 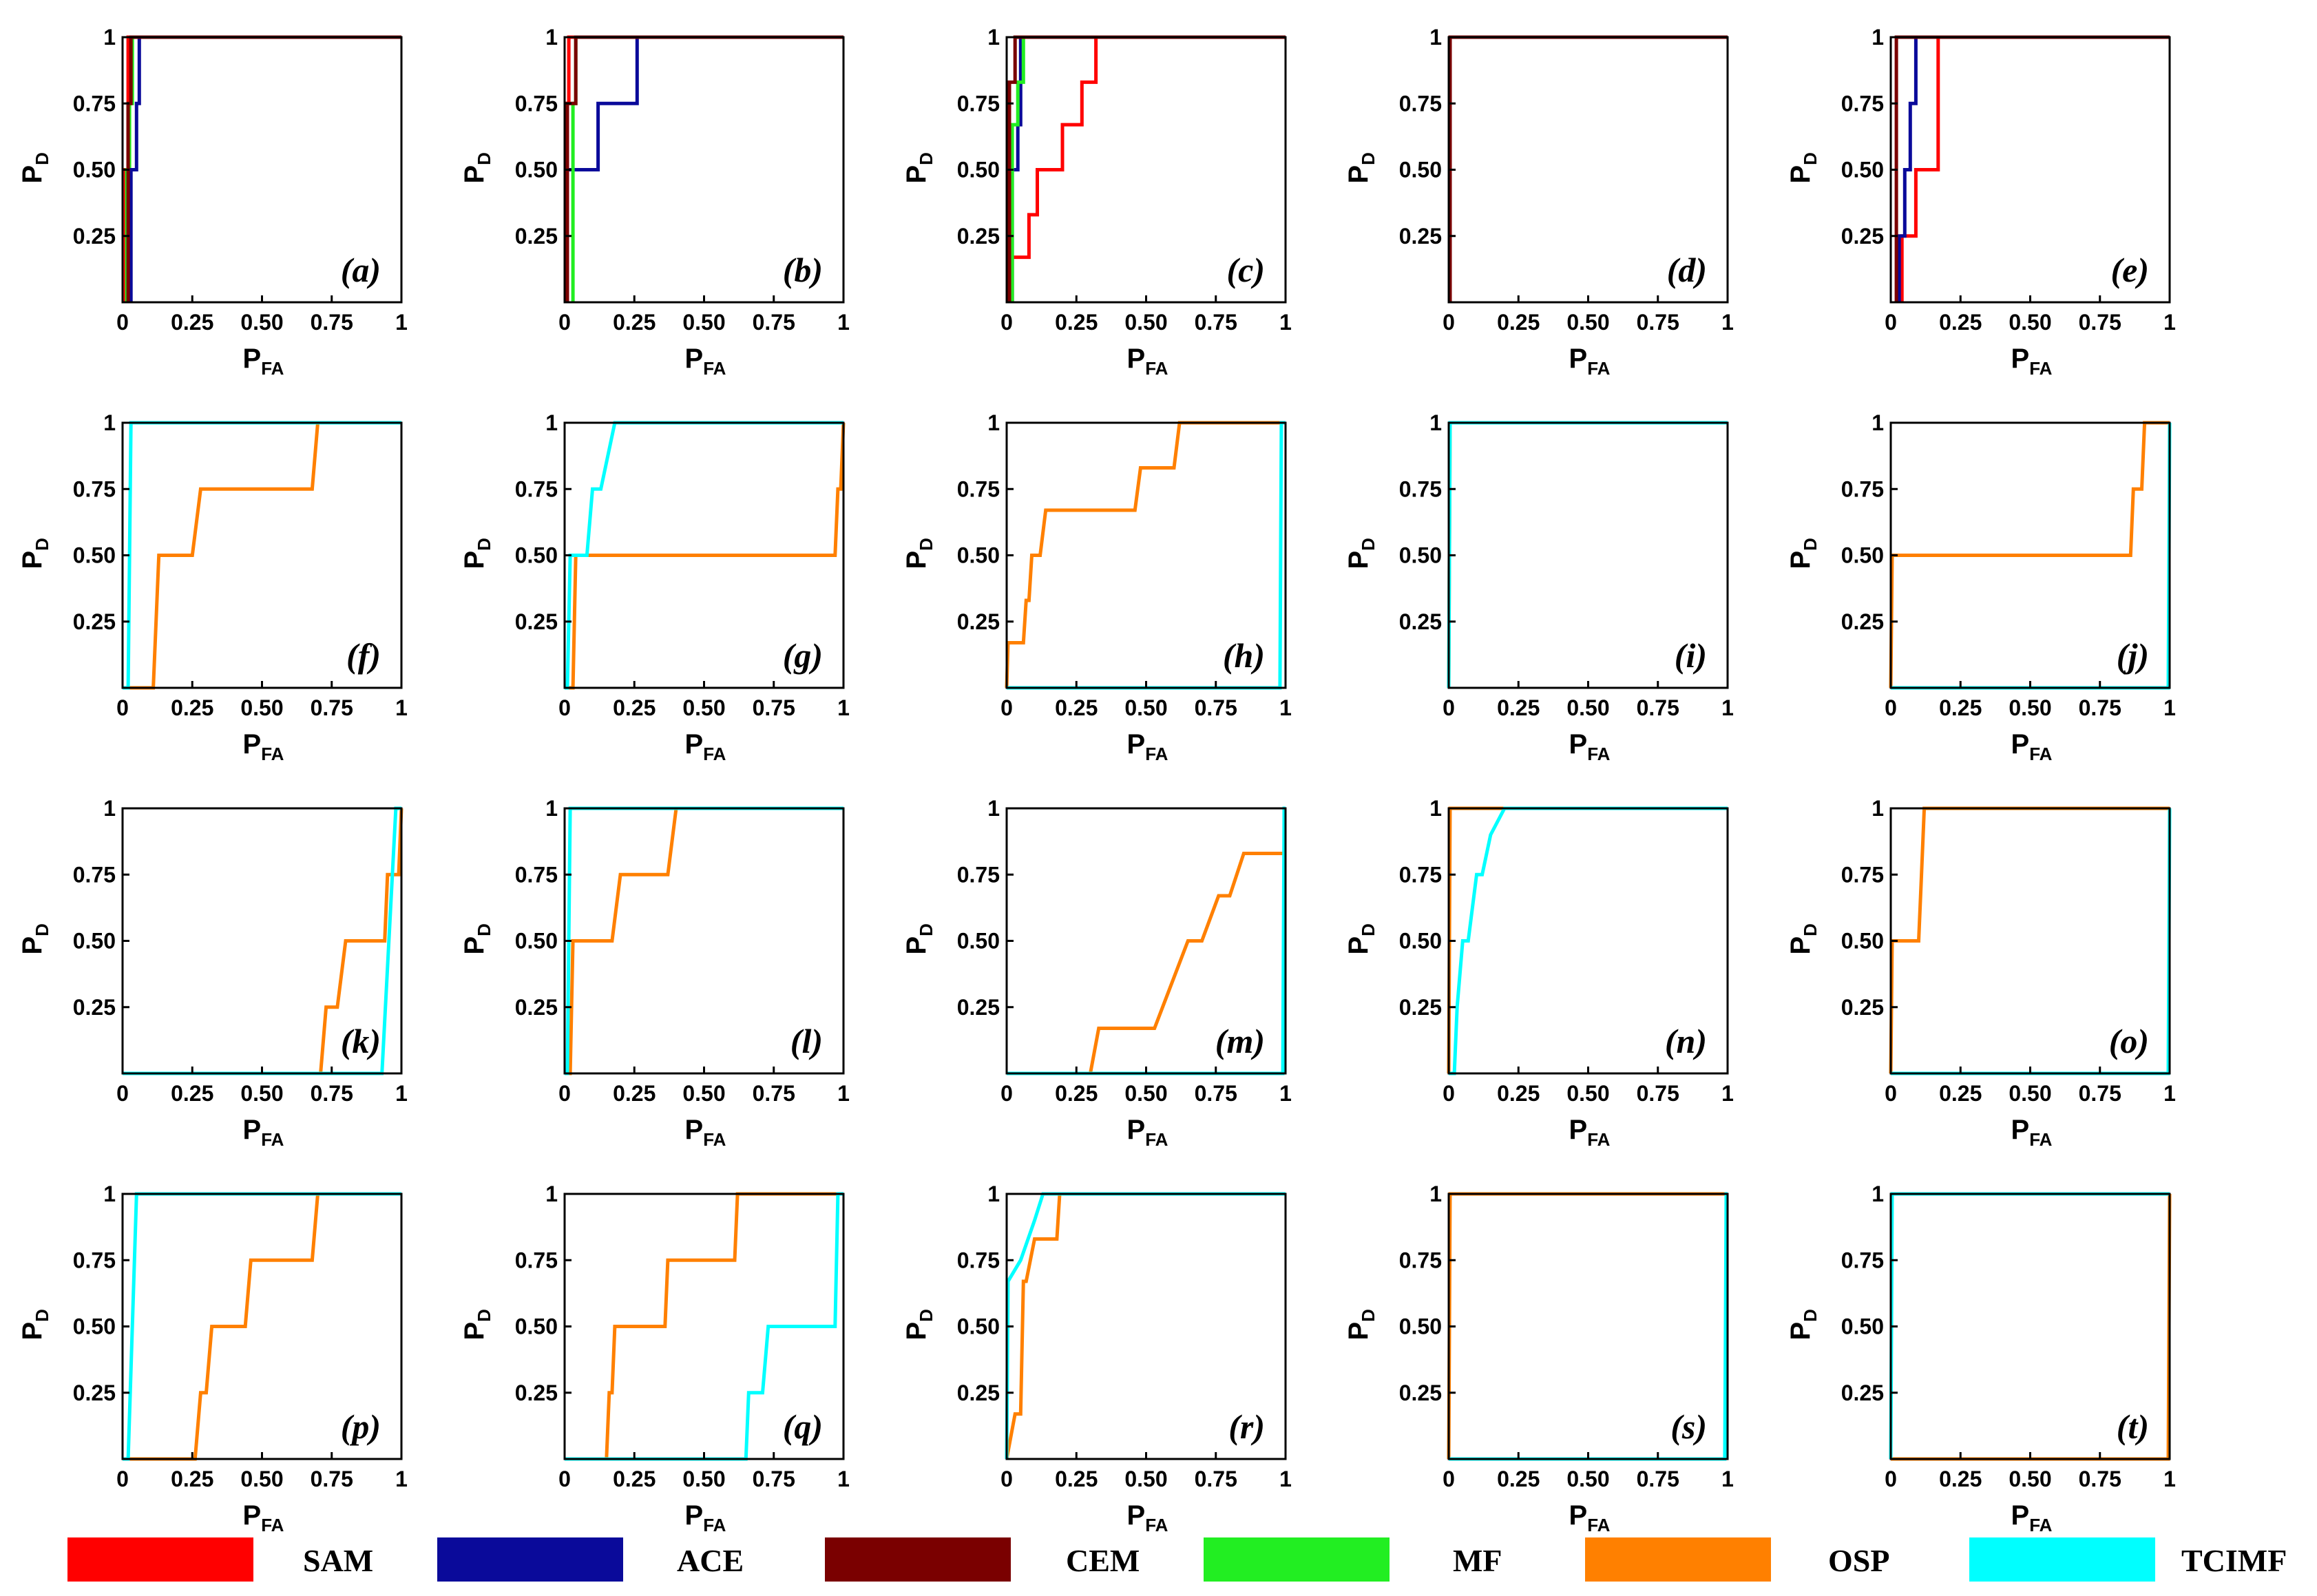 I want to click on legend-item-ace: ACE, so click(x=590, y=1559).